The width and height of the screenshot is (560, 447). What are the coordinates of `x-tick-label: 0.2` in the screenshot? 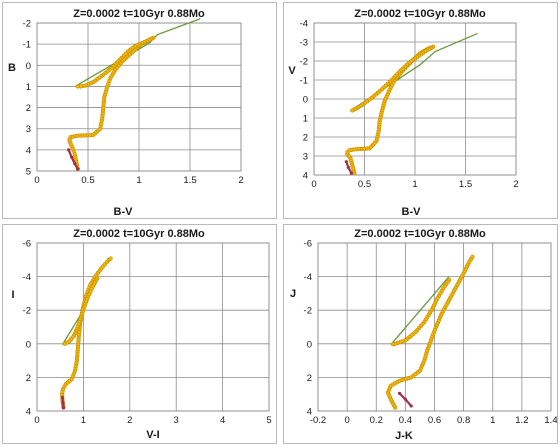 It's located at (376, 420).